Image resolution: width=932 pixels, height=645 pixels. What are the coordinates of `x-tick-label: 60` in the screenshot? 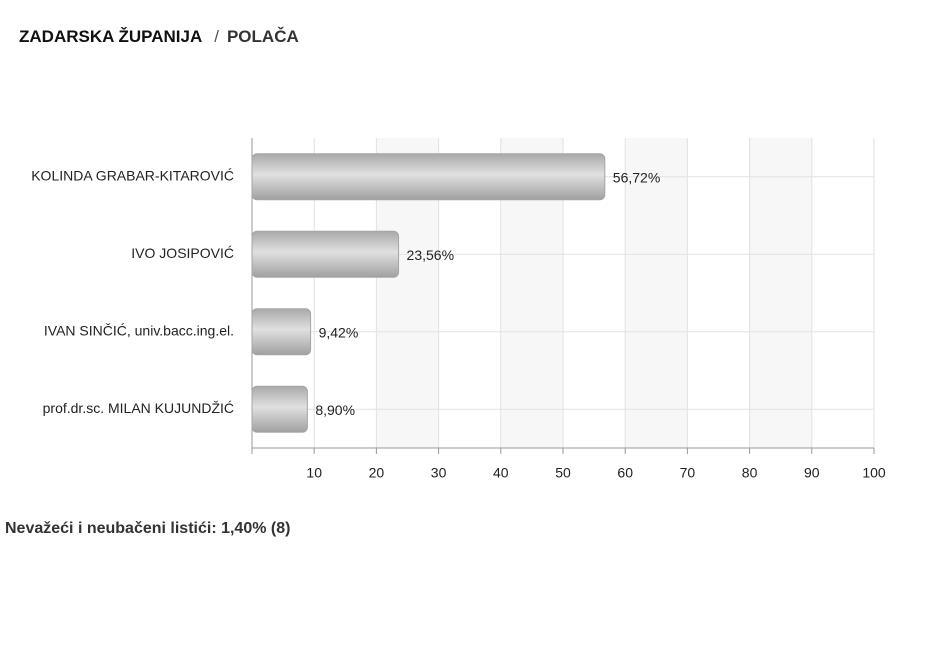 It's located at (625, 473).